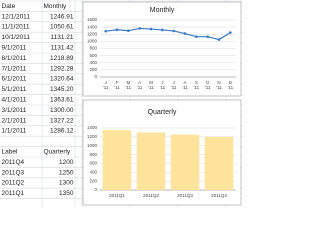 This screenshot has width=320, height=240. I want to click on cell: 7/1/2011, so click(14, 68).